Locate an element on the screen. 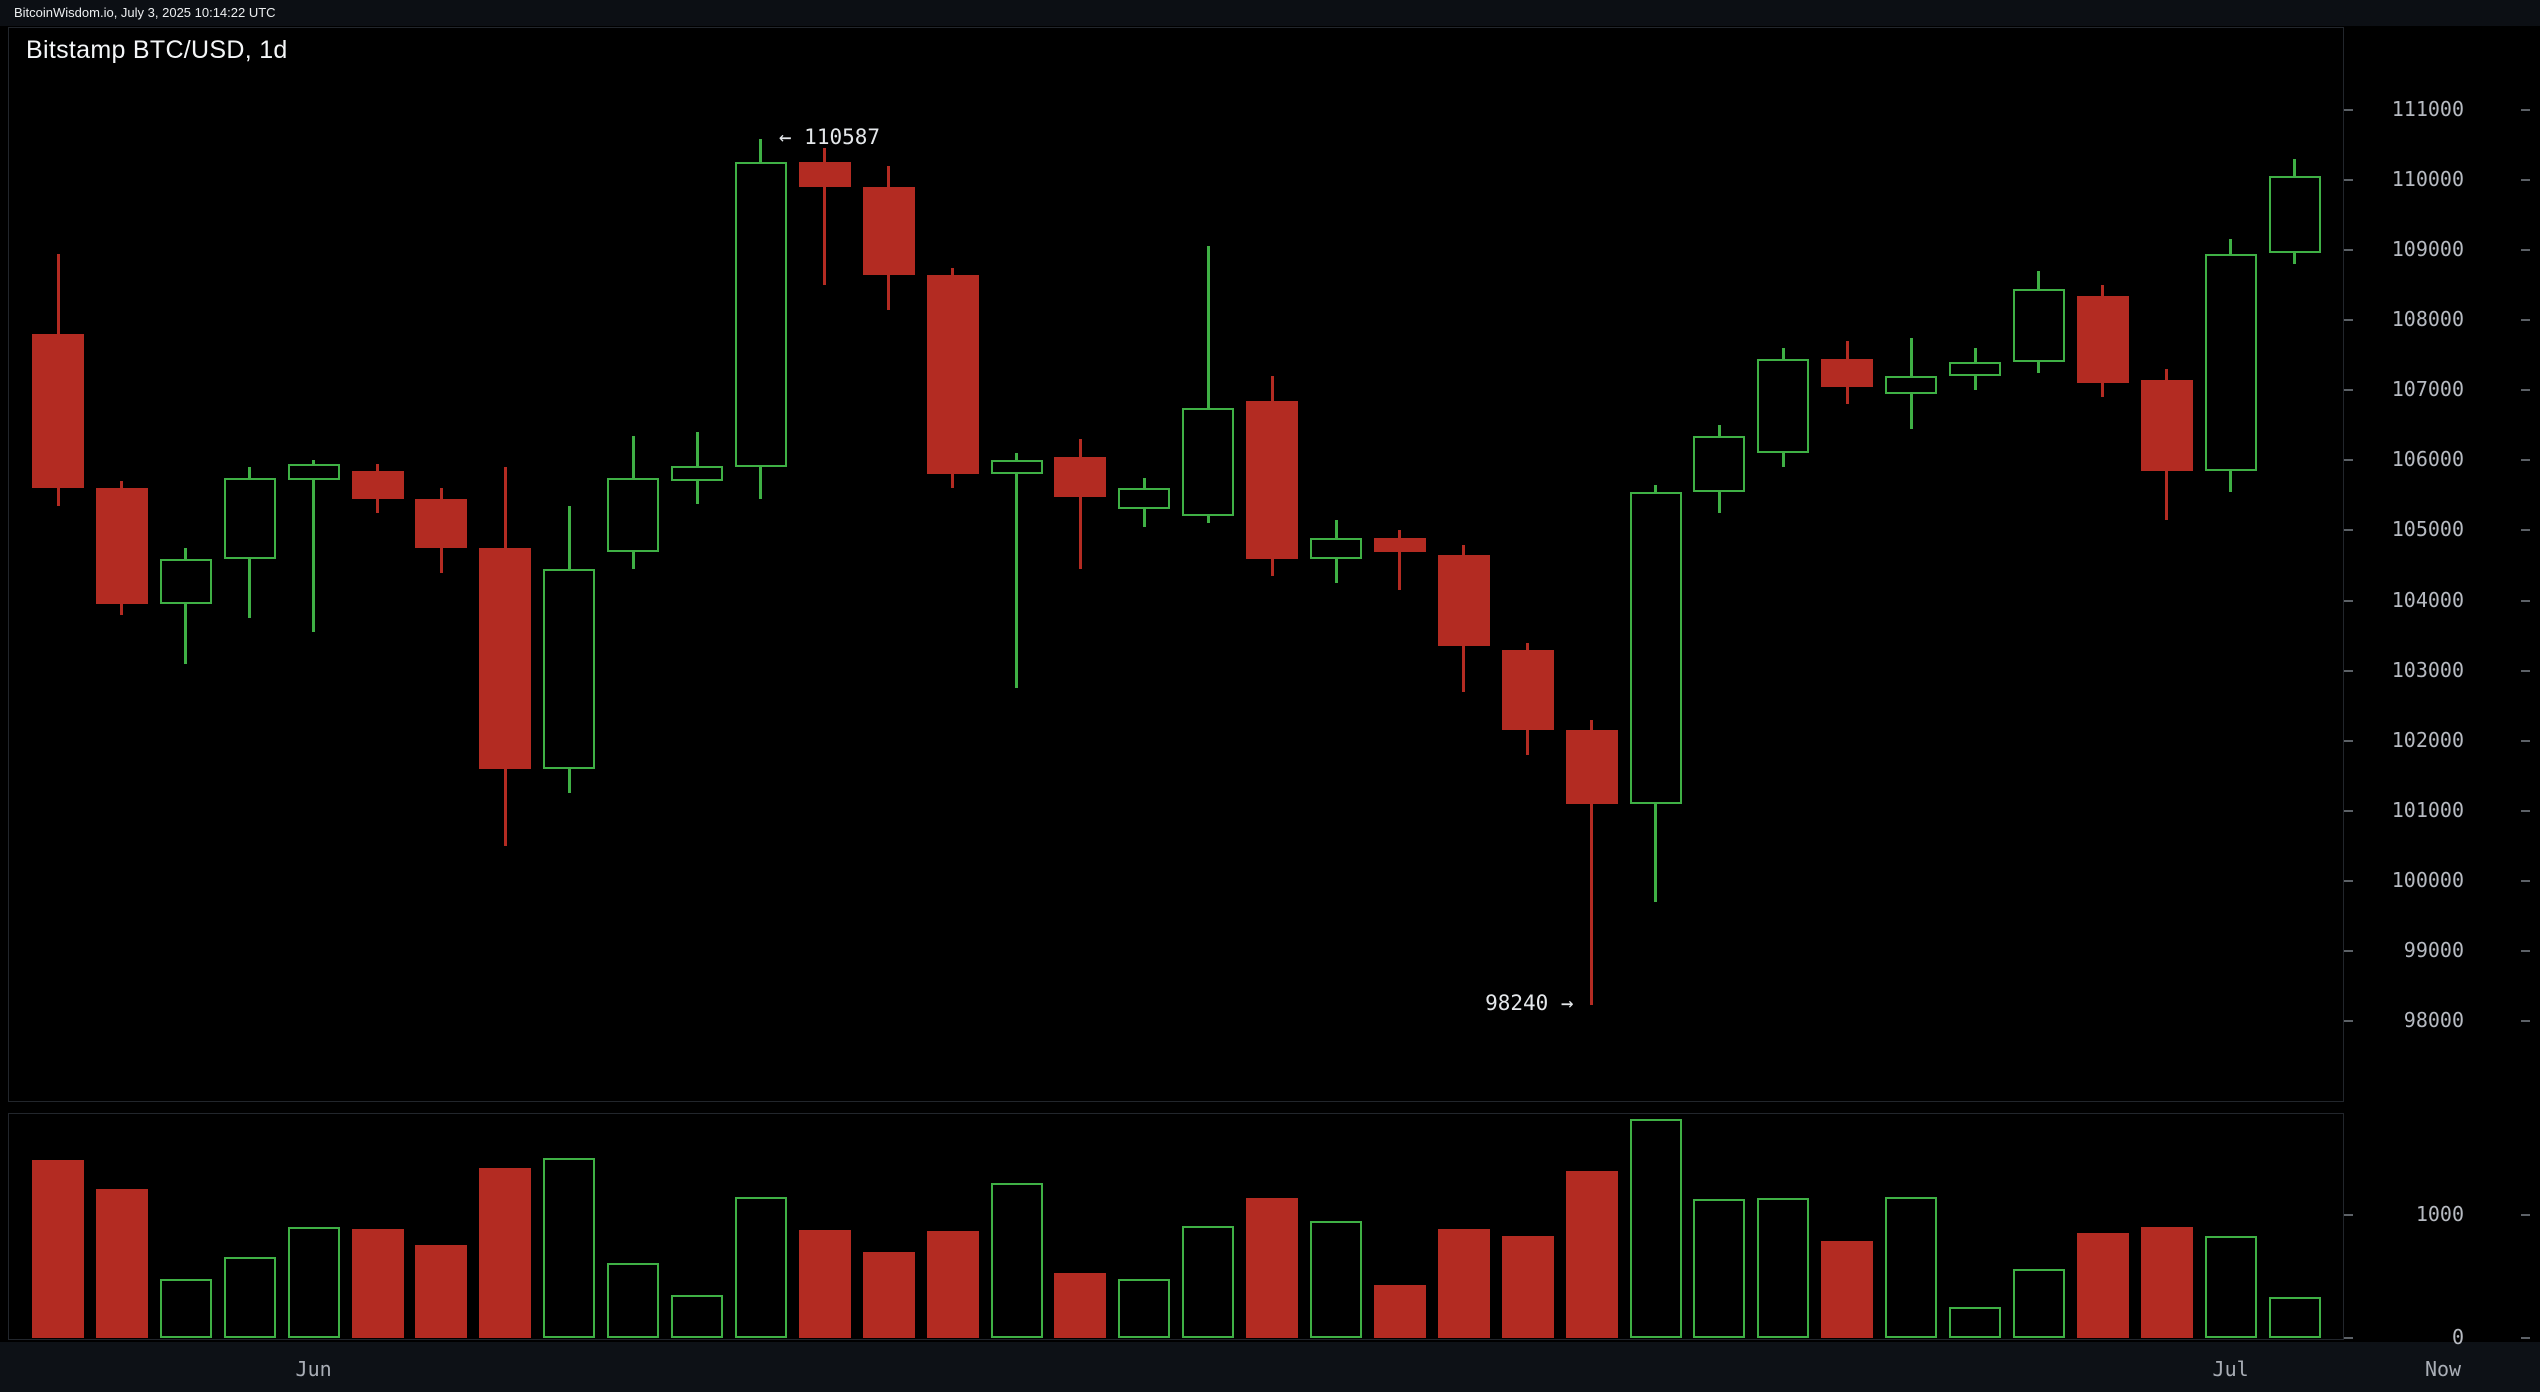 The height and width of the screenshot is (1392, 2540). price-axis-label: 104000 is located at coordinates (2427, 599).